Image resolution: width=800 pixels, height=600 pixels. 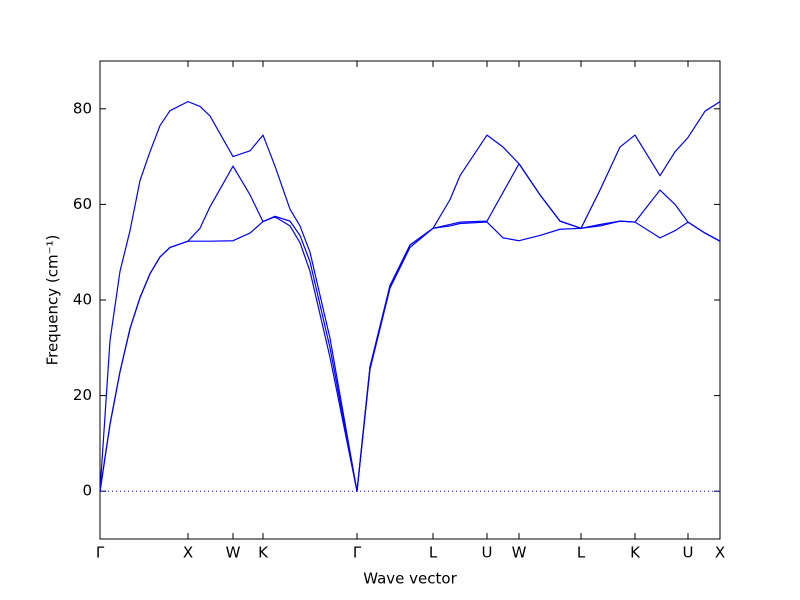 What do you see at coordinates (410, 579) in the screenshot?
I see `x-axis-label: Wave vector` at bounding box center [410, 579].